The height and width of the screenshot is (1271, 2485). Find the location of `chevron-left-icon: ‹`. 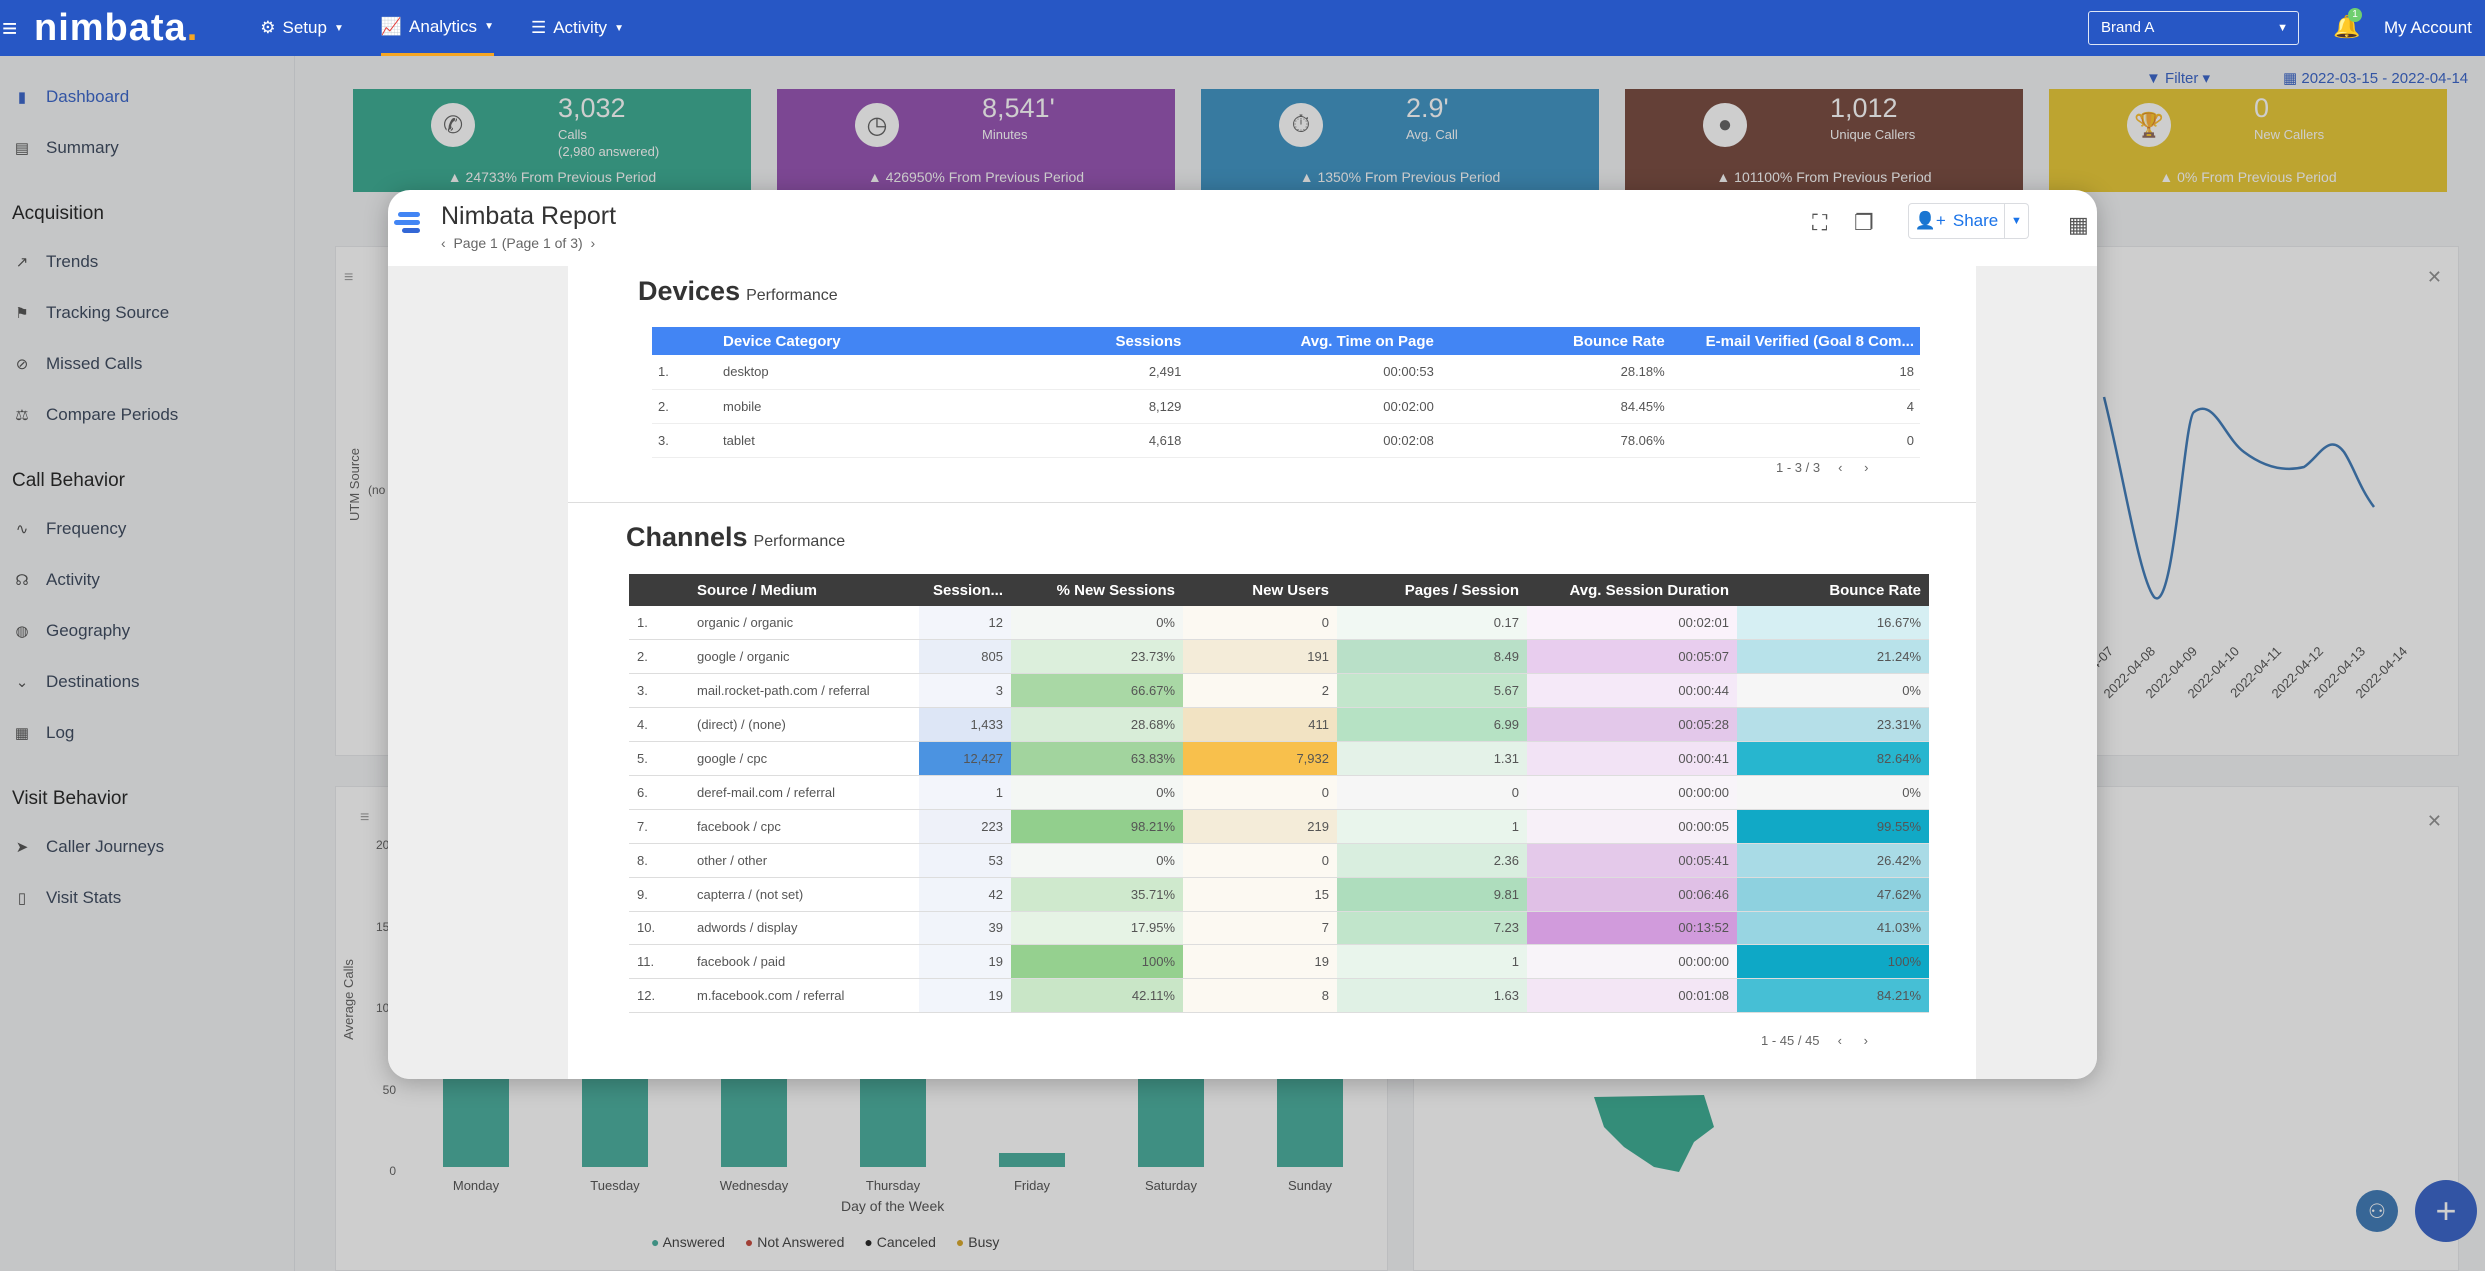

chevron-left-icon: ‹ is located at coordinates (443, 243).